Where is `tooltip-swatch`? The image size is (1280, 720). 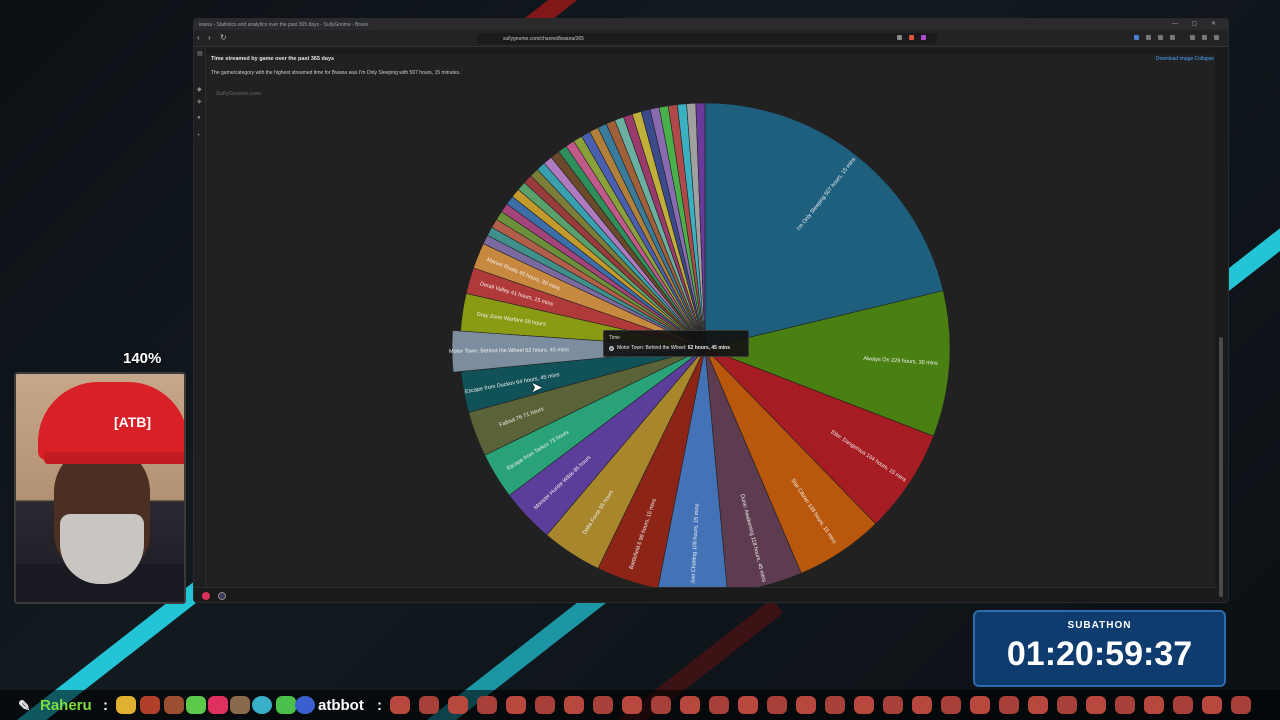 tooltip-swatch is located at coordinates (611, 348).